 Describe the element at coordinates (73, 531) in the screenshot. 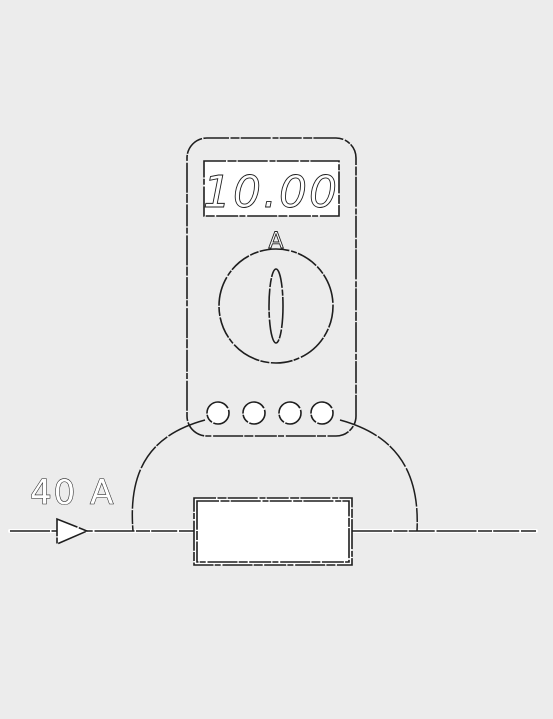

I see `current-direction-arrow` at that location.